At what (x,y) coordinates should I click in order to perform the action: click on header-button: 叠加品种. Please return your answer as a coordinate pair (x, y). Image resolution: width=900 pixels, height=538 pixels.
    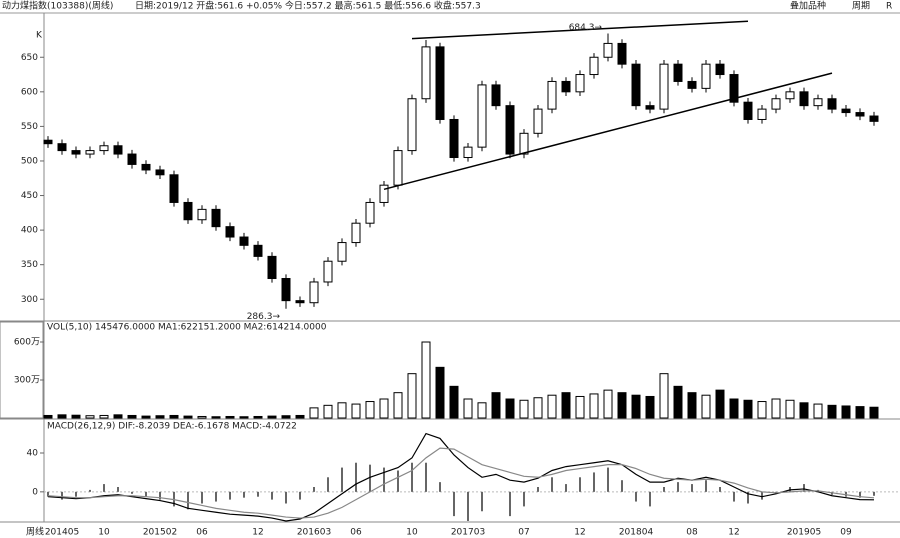
    Looking at the image, I should click on (808, 6).